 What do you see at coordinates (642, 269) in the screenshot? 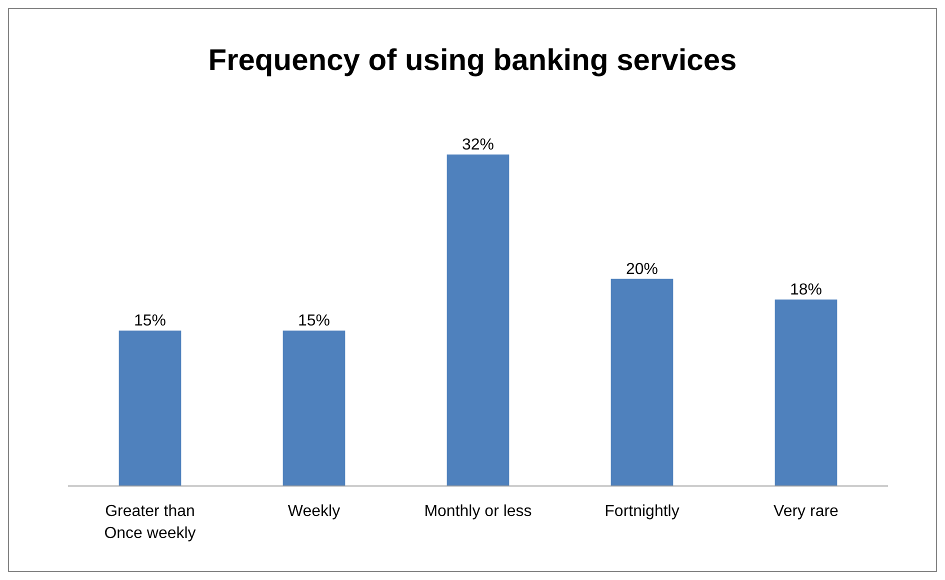
I see `data-label: 20%` at bounding box center [642, 269].